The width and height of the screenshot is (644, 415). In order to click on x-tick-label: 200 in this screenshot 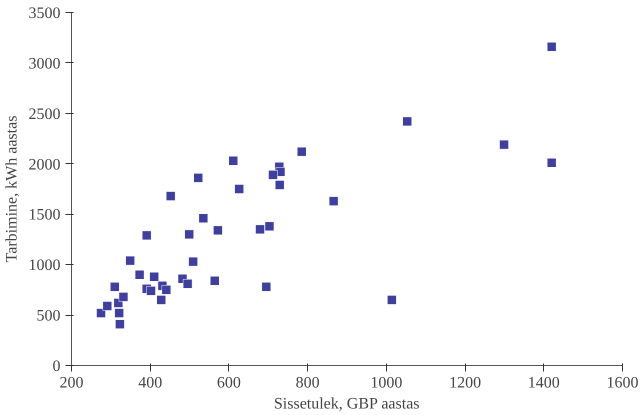, I will do `click(72, 383)`.